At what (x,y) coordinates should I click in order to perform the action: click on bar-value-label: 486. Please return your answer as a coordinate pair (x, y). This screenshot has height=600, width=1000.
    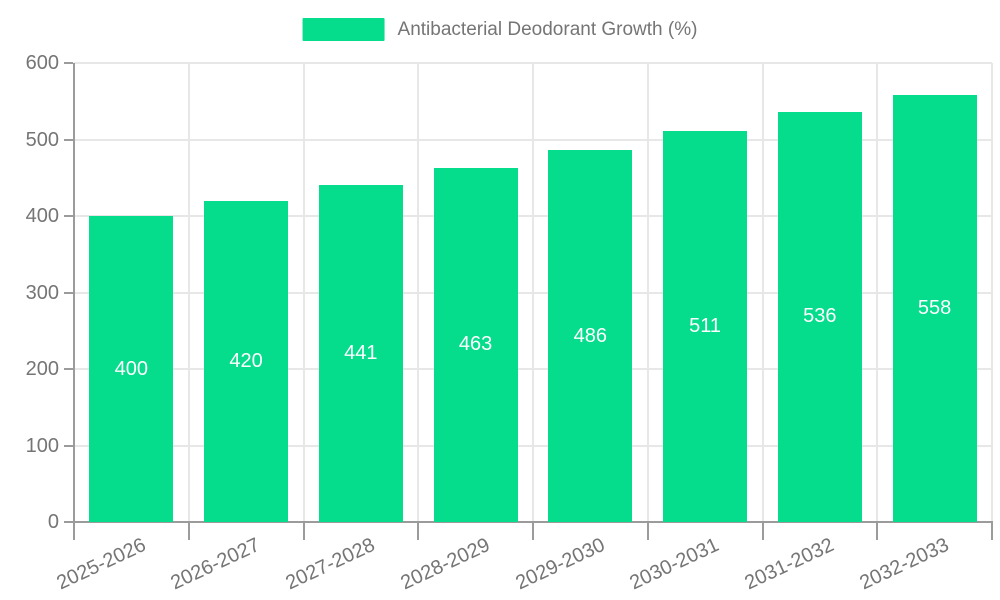
    Looking at the image, I should click on (590, 335).